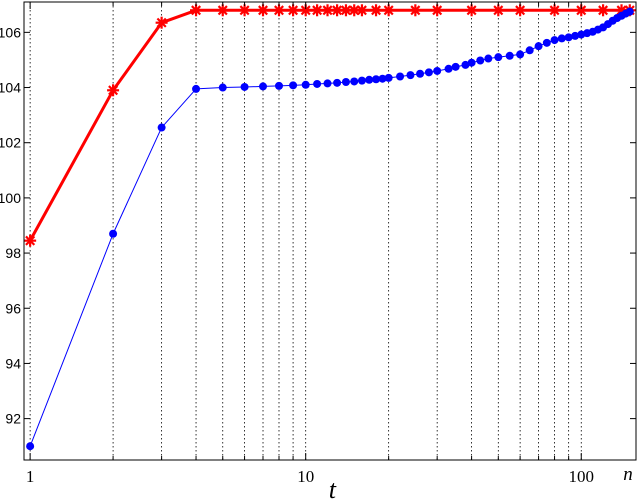 The width and height of the screenshot is (640, 501). What do you see at coordinates (10, 143) in the screenshot?
I see `y-tick-label: 102` at bounding box center [10, 143].